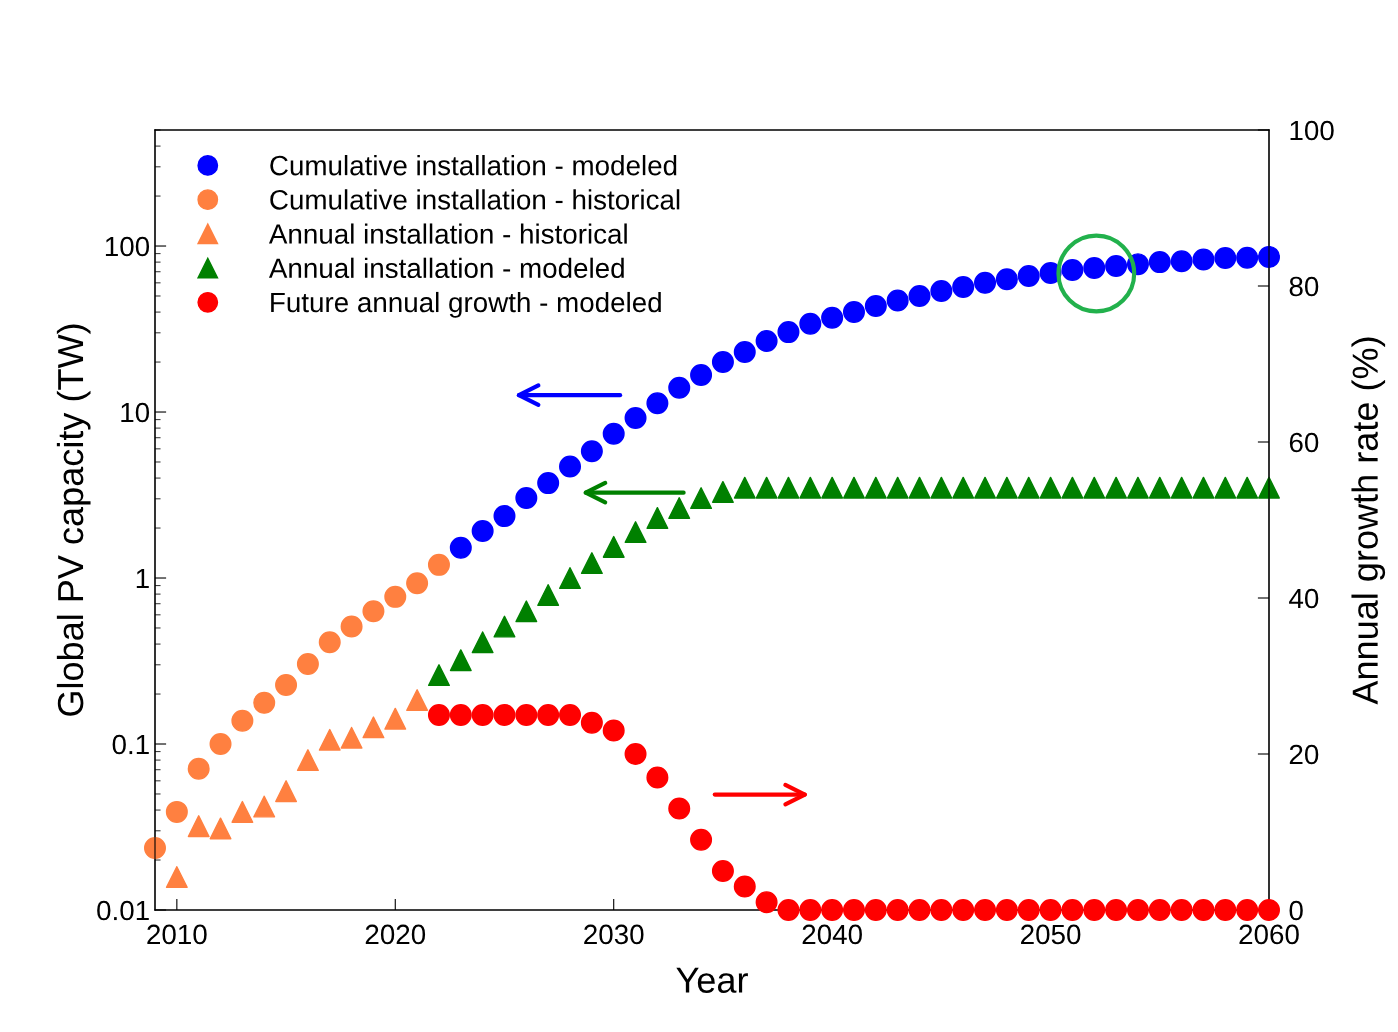 This screenshot has height=1032, width=1398. Describe the element at coordinates (1312, 130) in the screenshot. I see `y2-tick-label: 100` at that location.